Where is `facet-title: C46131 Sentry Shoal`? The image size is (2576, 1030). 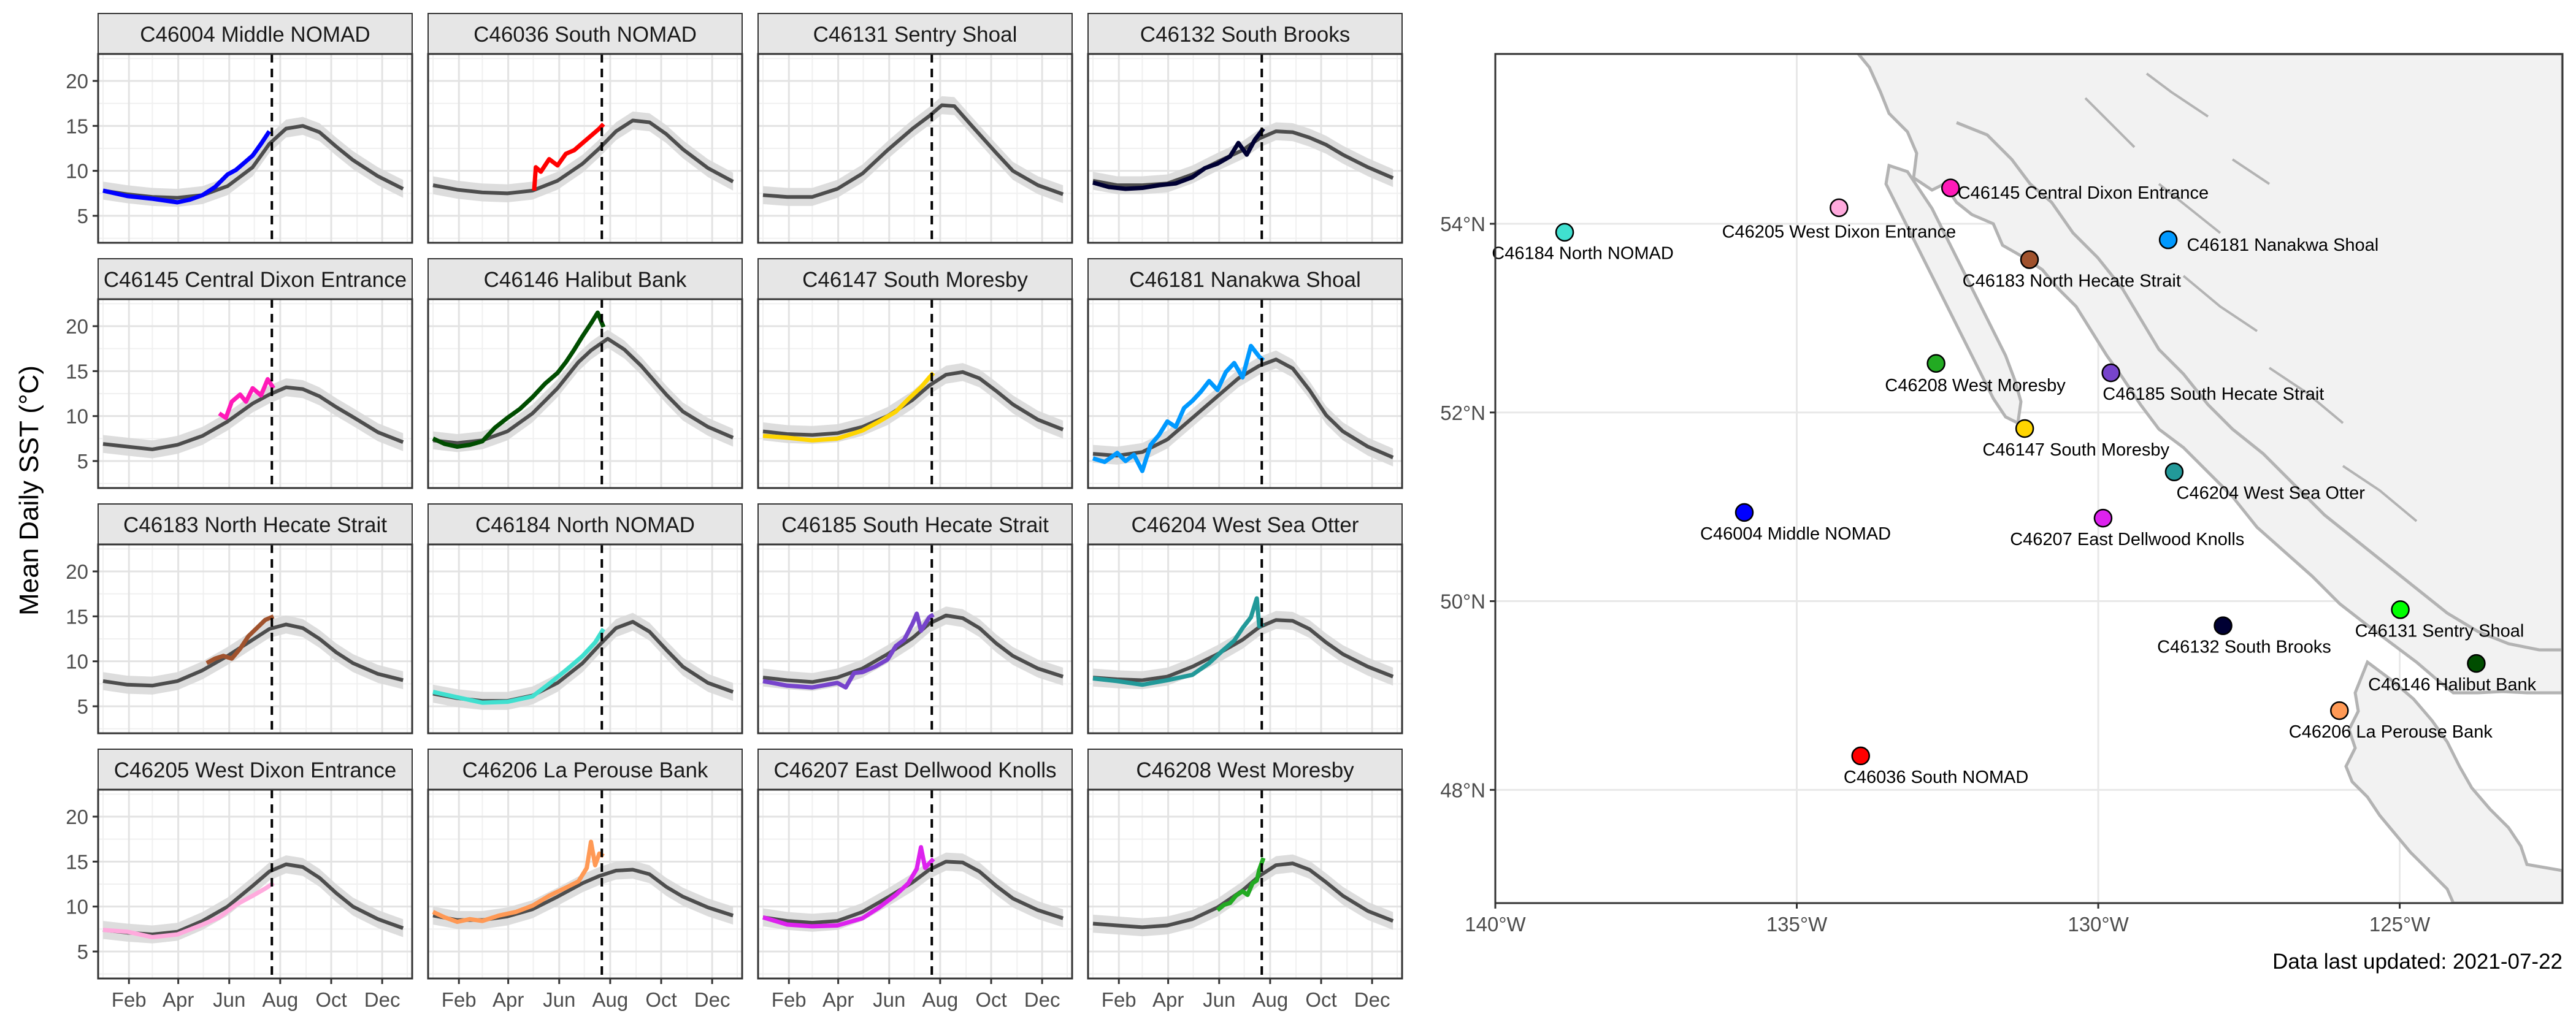 facet-title: C46131 Sentry Shoal is located at coordinates (915, 35).